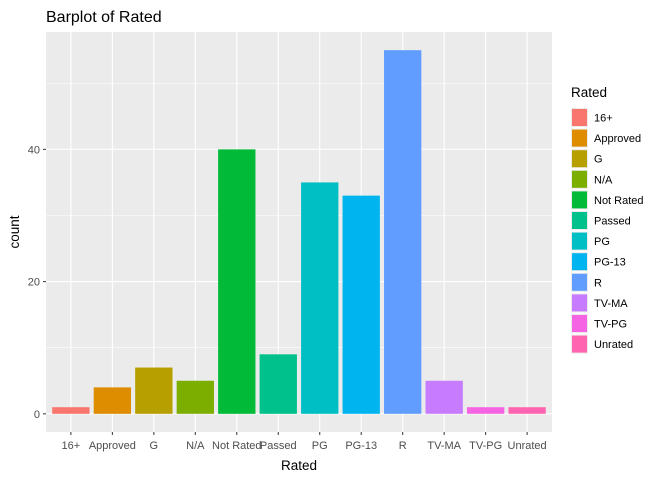  I want to click on chart-title: Barplot of Rated, so click(104, 17).